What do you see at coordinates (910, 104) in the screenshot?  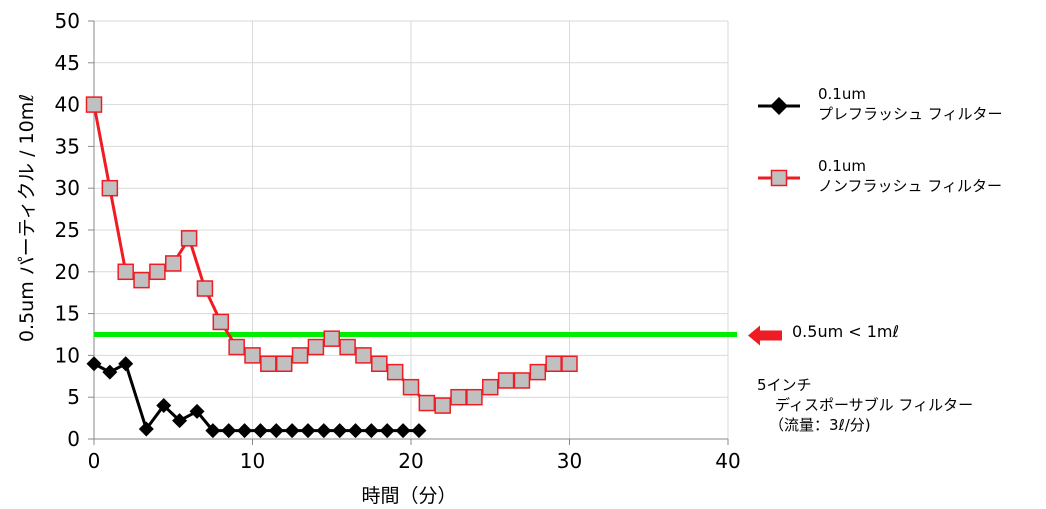 I see `legend-item-preflush: 0.1um プレフラッシュ フィルター` at bounding box center [910, 104].